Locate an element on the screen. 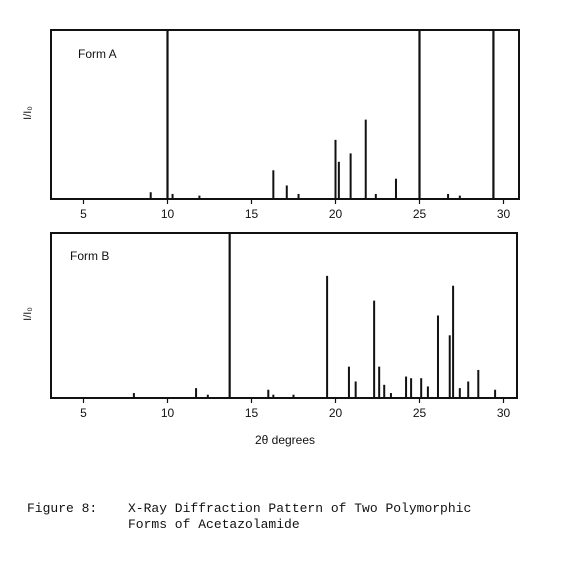 This screenshot has width=578, height=565. caption-label: Figure 8: is located at coordinates (62, 508).